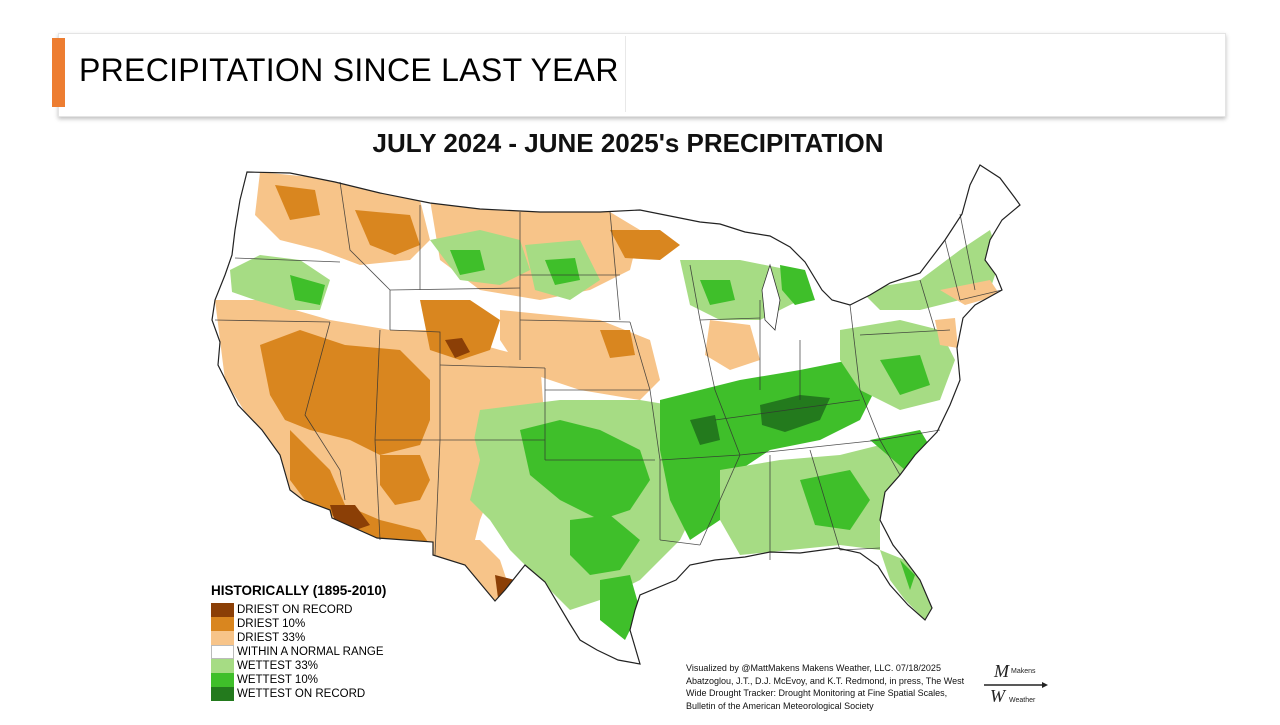 This screenshot has height=725, width=1280. What do you see at coordinates (1022, 700) in the screenshot?
I see `logo-word-2: Weather` at bounding box center [1022, 700].